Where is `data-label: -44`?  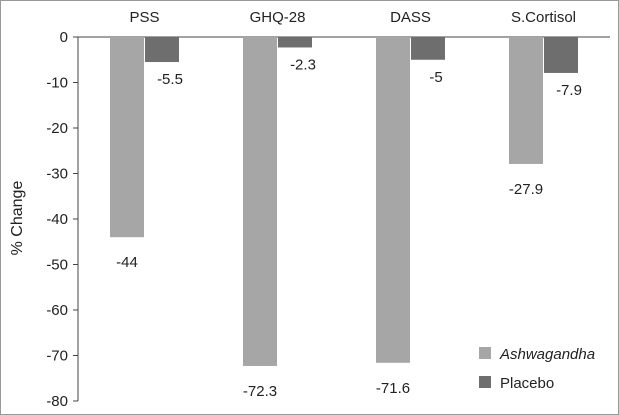 data-label: -44 is located at coordinates (127, 262).